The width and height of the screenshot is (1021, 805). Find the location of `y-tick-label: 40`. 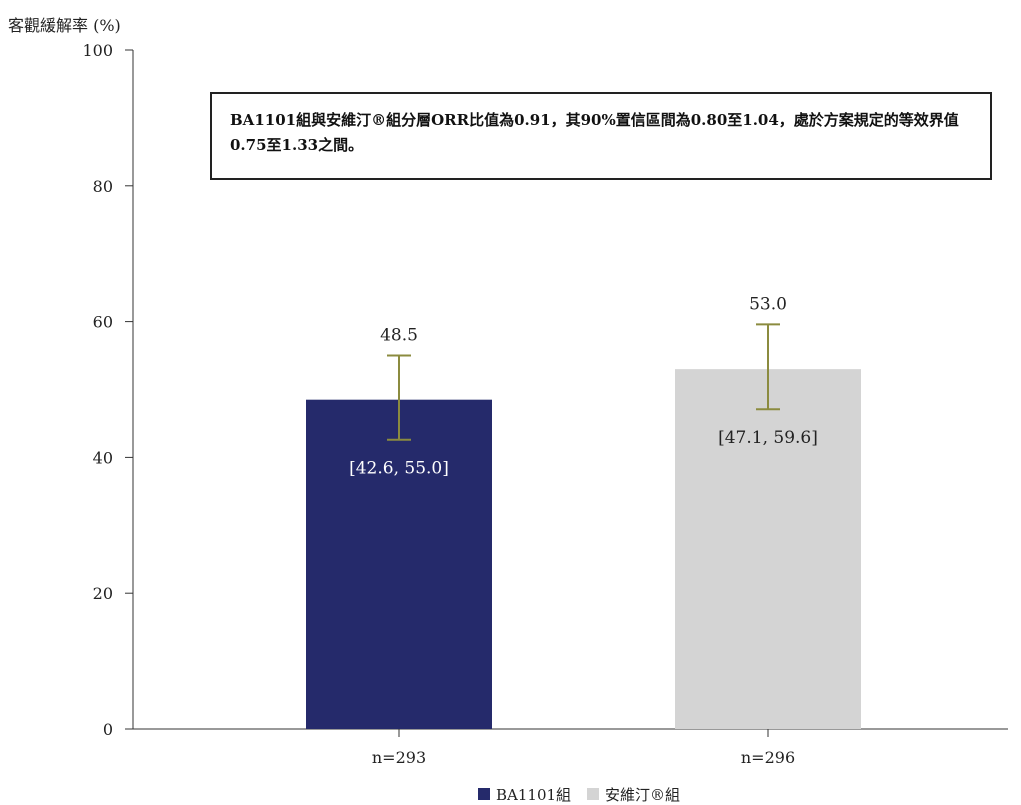

y-tick-label: 40 is located at coordinates (103, 457).